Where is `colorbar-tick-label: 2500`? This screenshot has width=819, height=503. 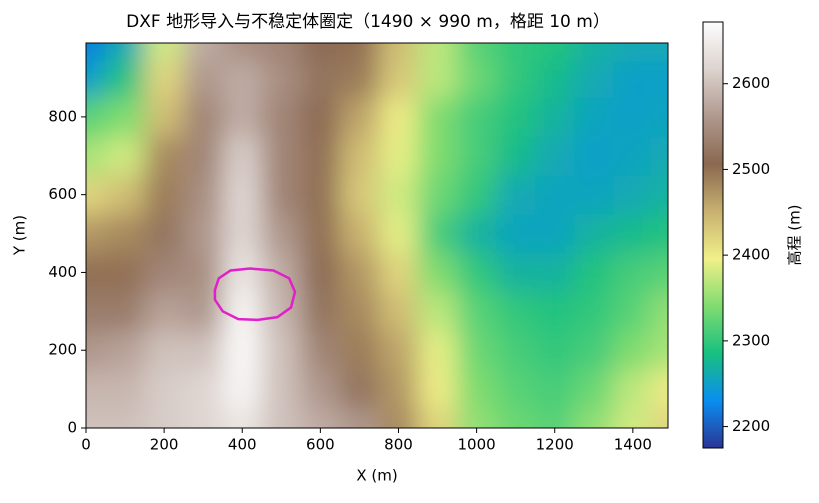 colorbar-tick-label: 2500 is located at coordinates (751, 169).